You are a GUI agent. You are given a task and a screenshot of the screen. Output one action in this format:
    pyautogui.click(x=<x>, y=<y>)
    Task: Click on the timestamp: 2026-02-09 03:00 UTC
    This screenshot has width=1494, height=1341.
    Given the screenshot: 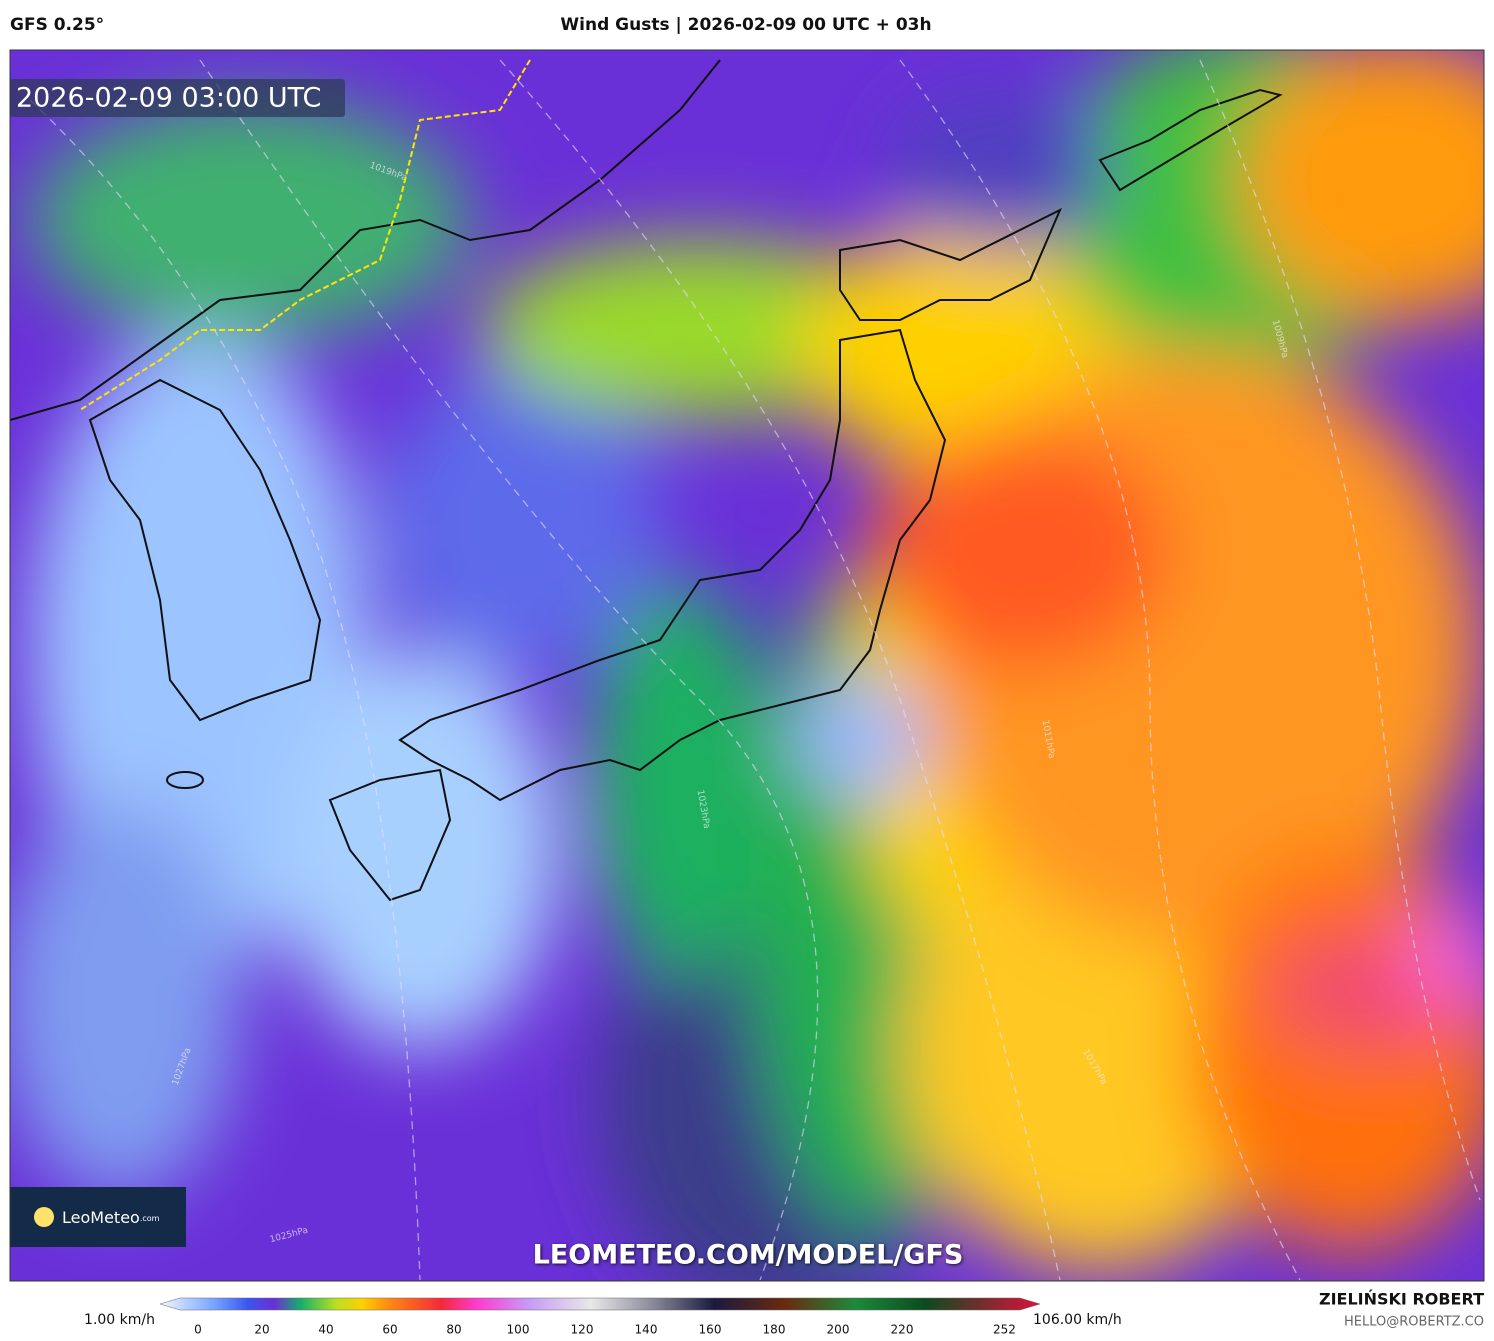 What is the action you would take?
    pyautogui.click(x=168, y=98)
    